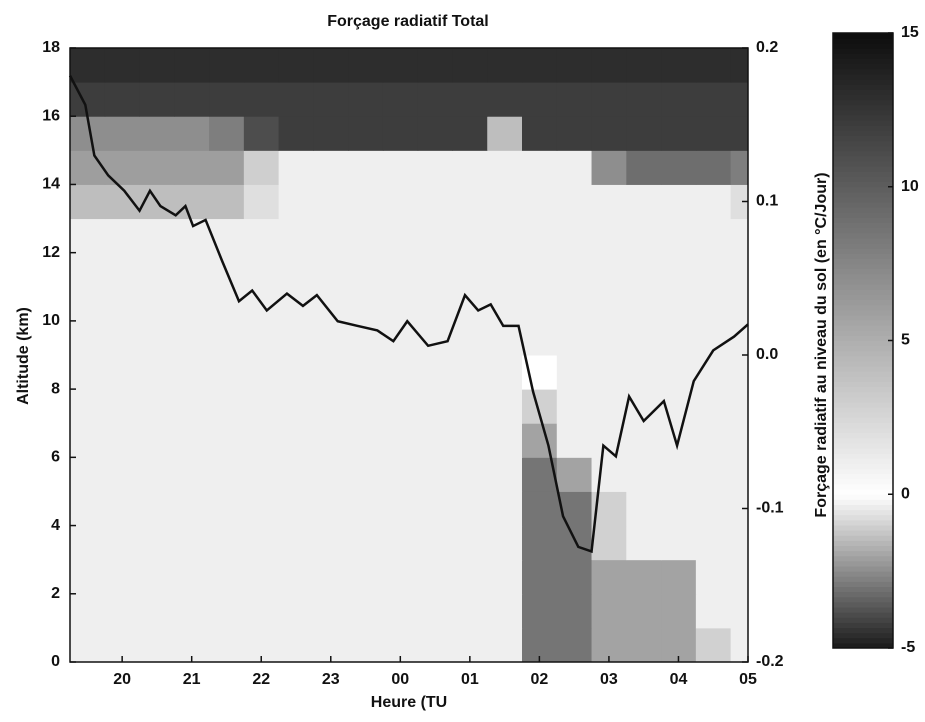  I want to click on y-tick-label: 12, so click(51, 252).